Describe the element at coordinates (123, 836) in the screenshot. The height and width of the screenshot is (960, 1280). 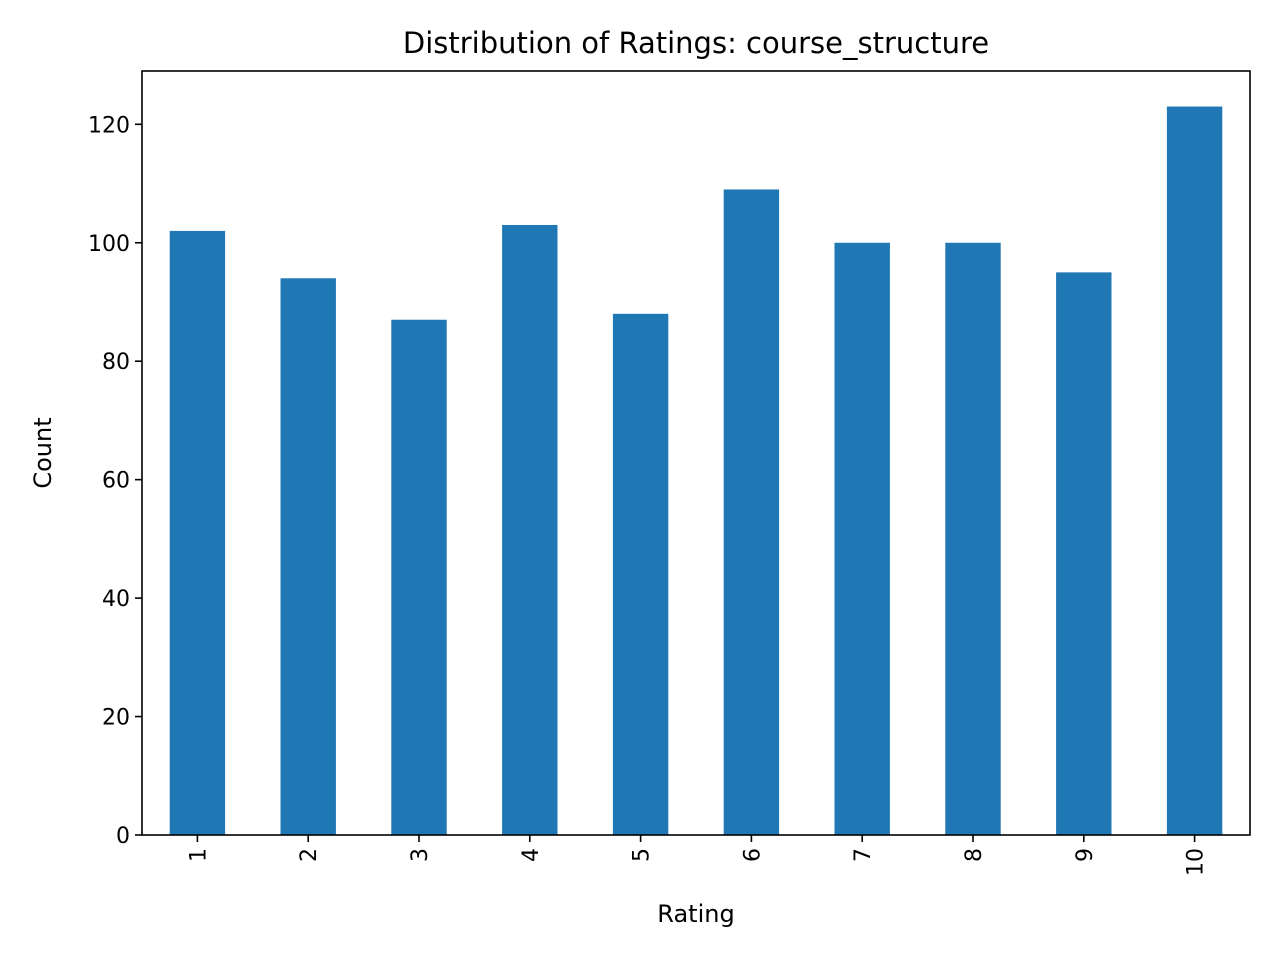
I see `y-tick-label: 0` at that location.